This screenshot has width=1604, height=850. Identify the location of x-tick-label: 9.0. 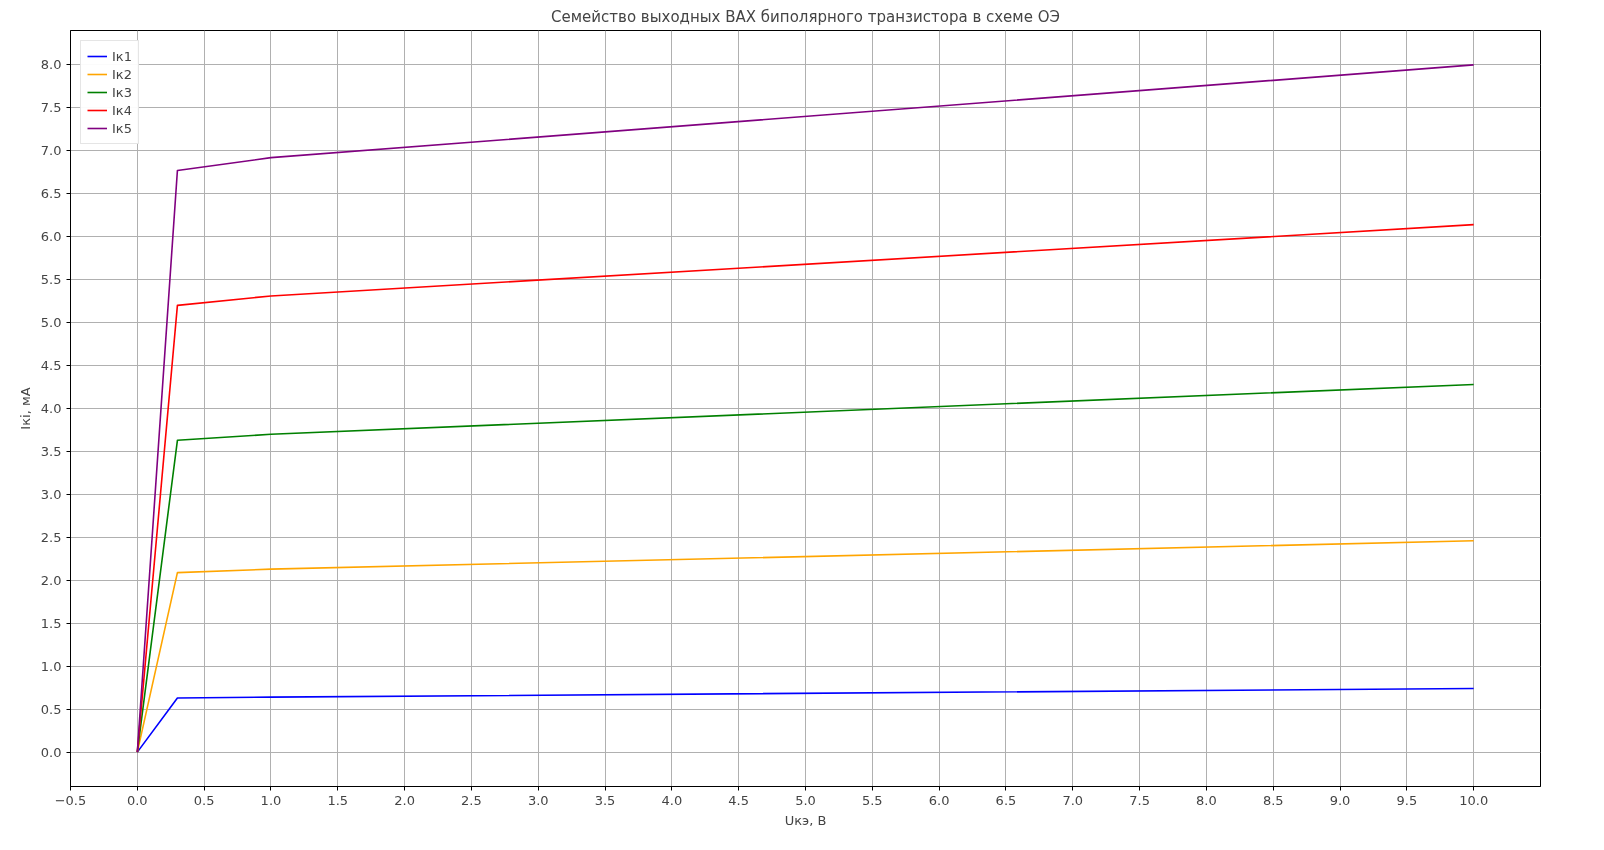
(1340, 800).